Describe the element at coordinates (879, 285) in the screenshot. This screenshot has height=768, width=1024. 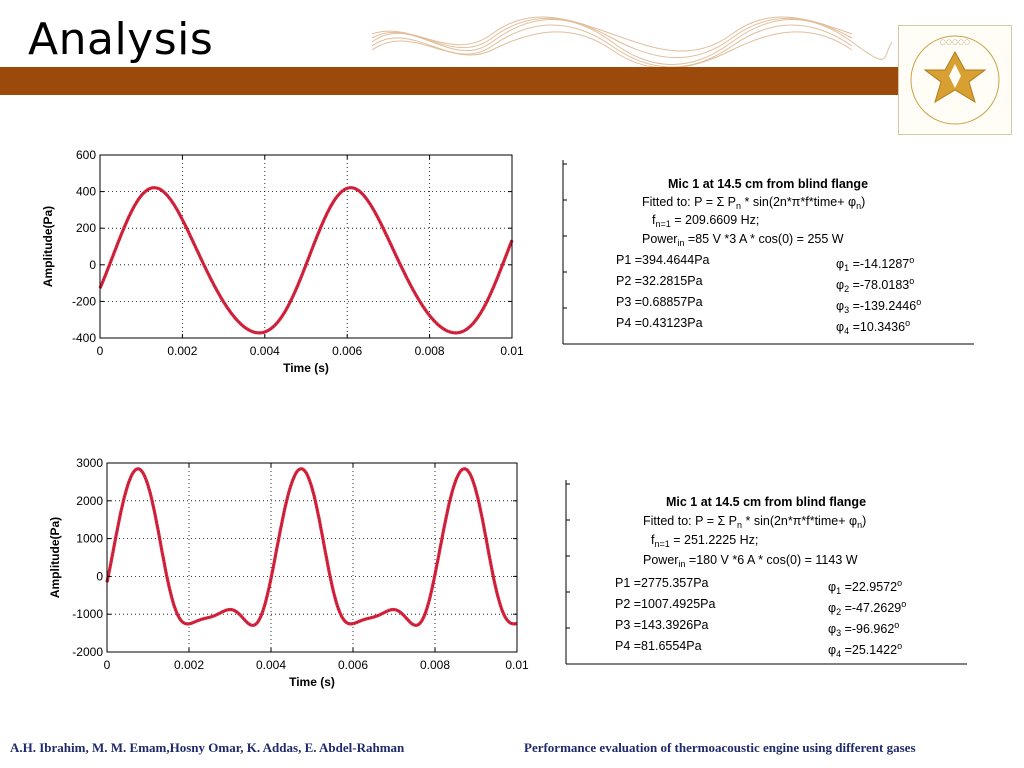
I see `phi2-value: =-78.0183` at that location.